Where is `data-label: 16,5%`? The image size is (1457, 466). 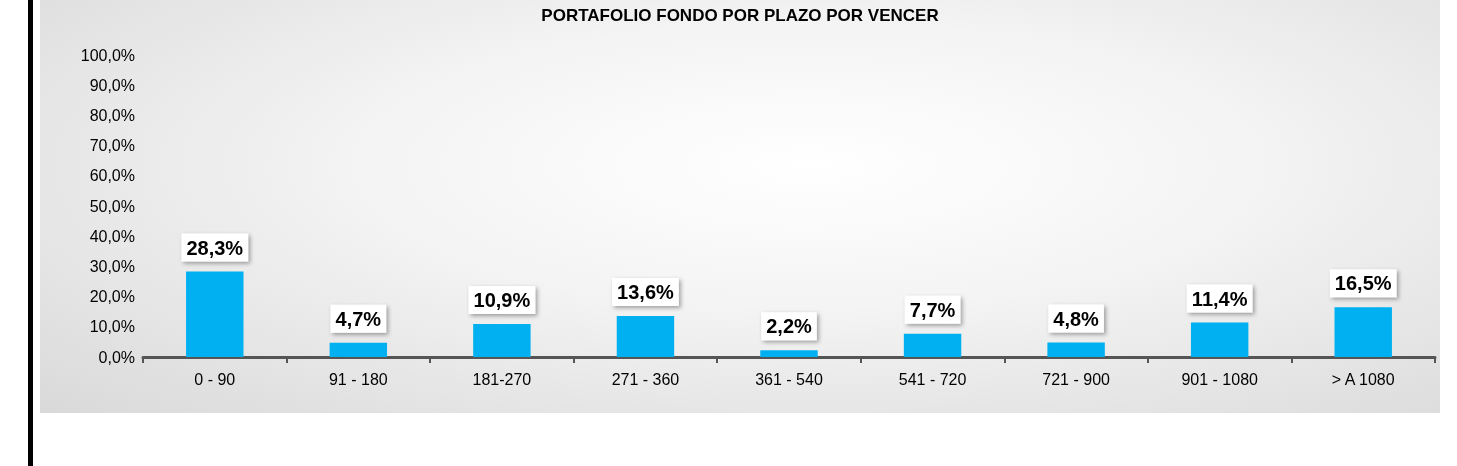
data-label: 16,5% is located at coordinates (1363, 283).